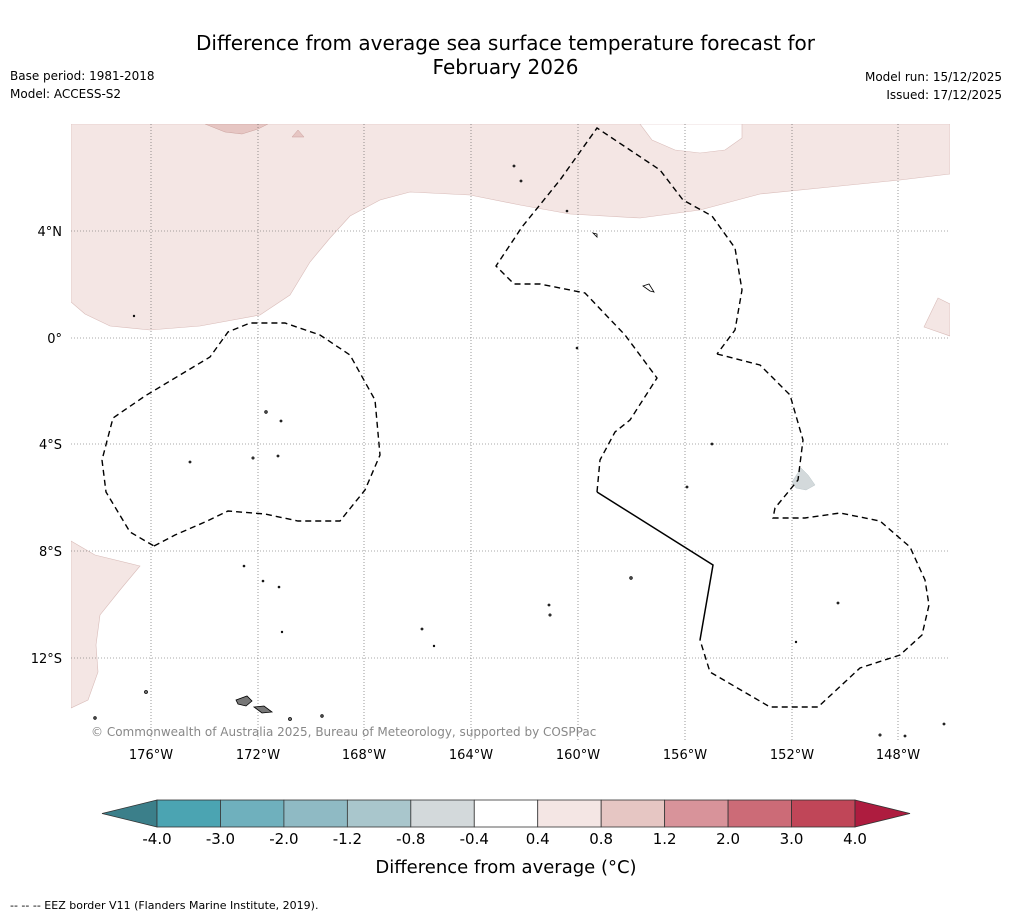 The image size is (1011, 919). What do you see at coordinates (933, 86) in the screenshot?
I see `meta-right: Model run: 15/12/2025 Issued: 17/12/2025` at bounding box center [933, 86].